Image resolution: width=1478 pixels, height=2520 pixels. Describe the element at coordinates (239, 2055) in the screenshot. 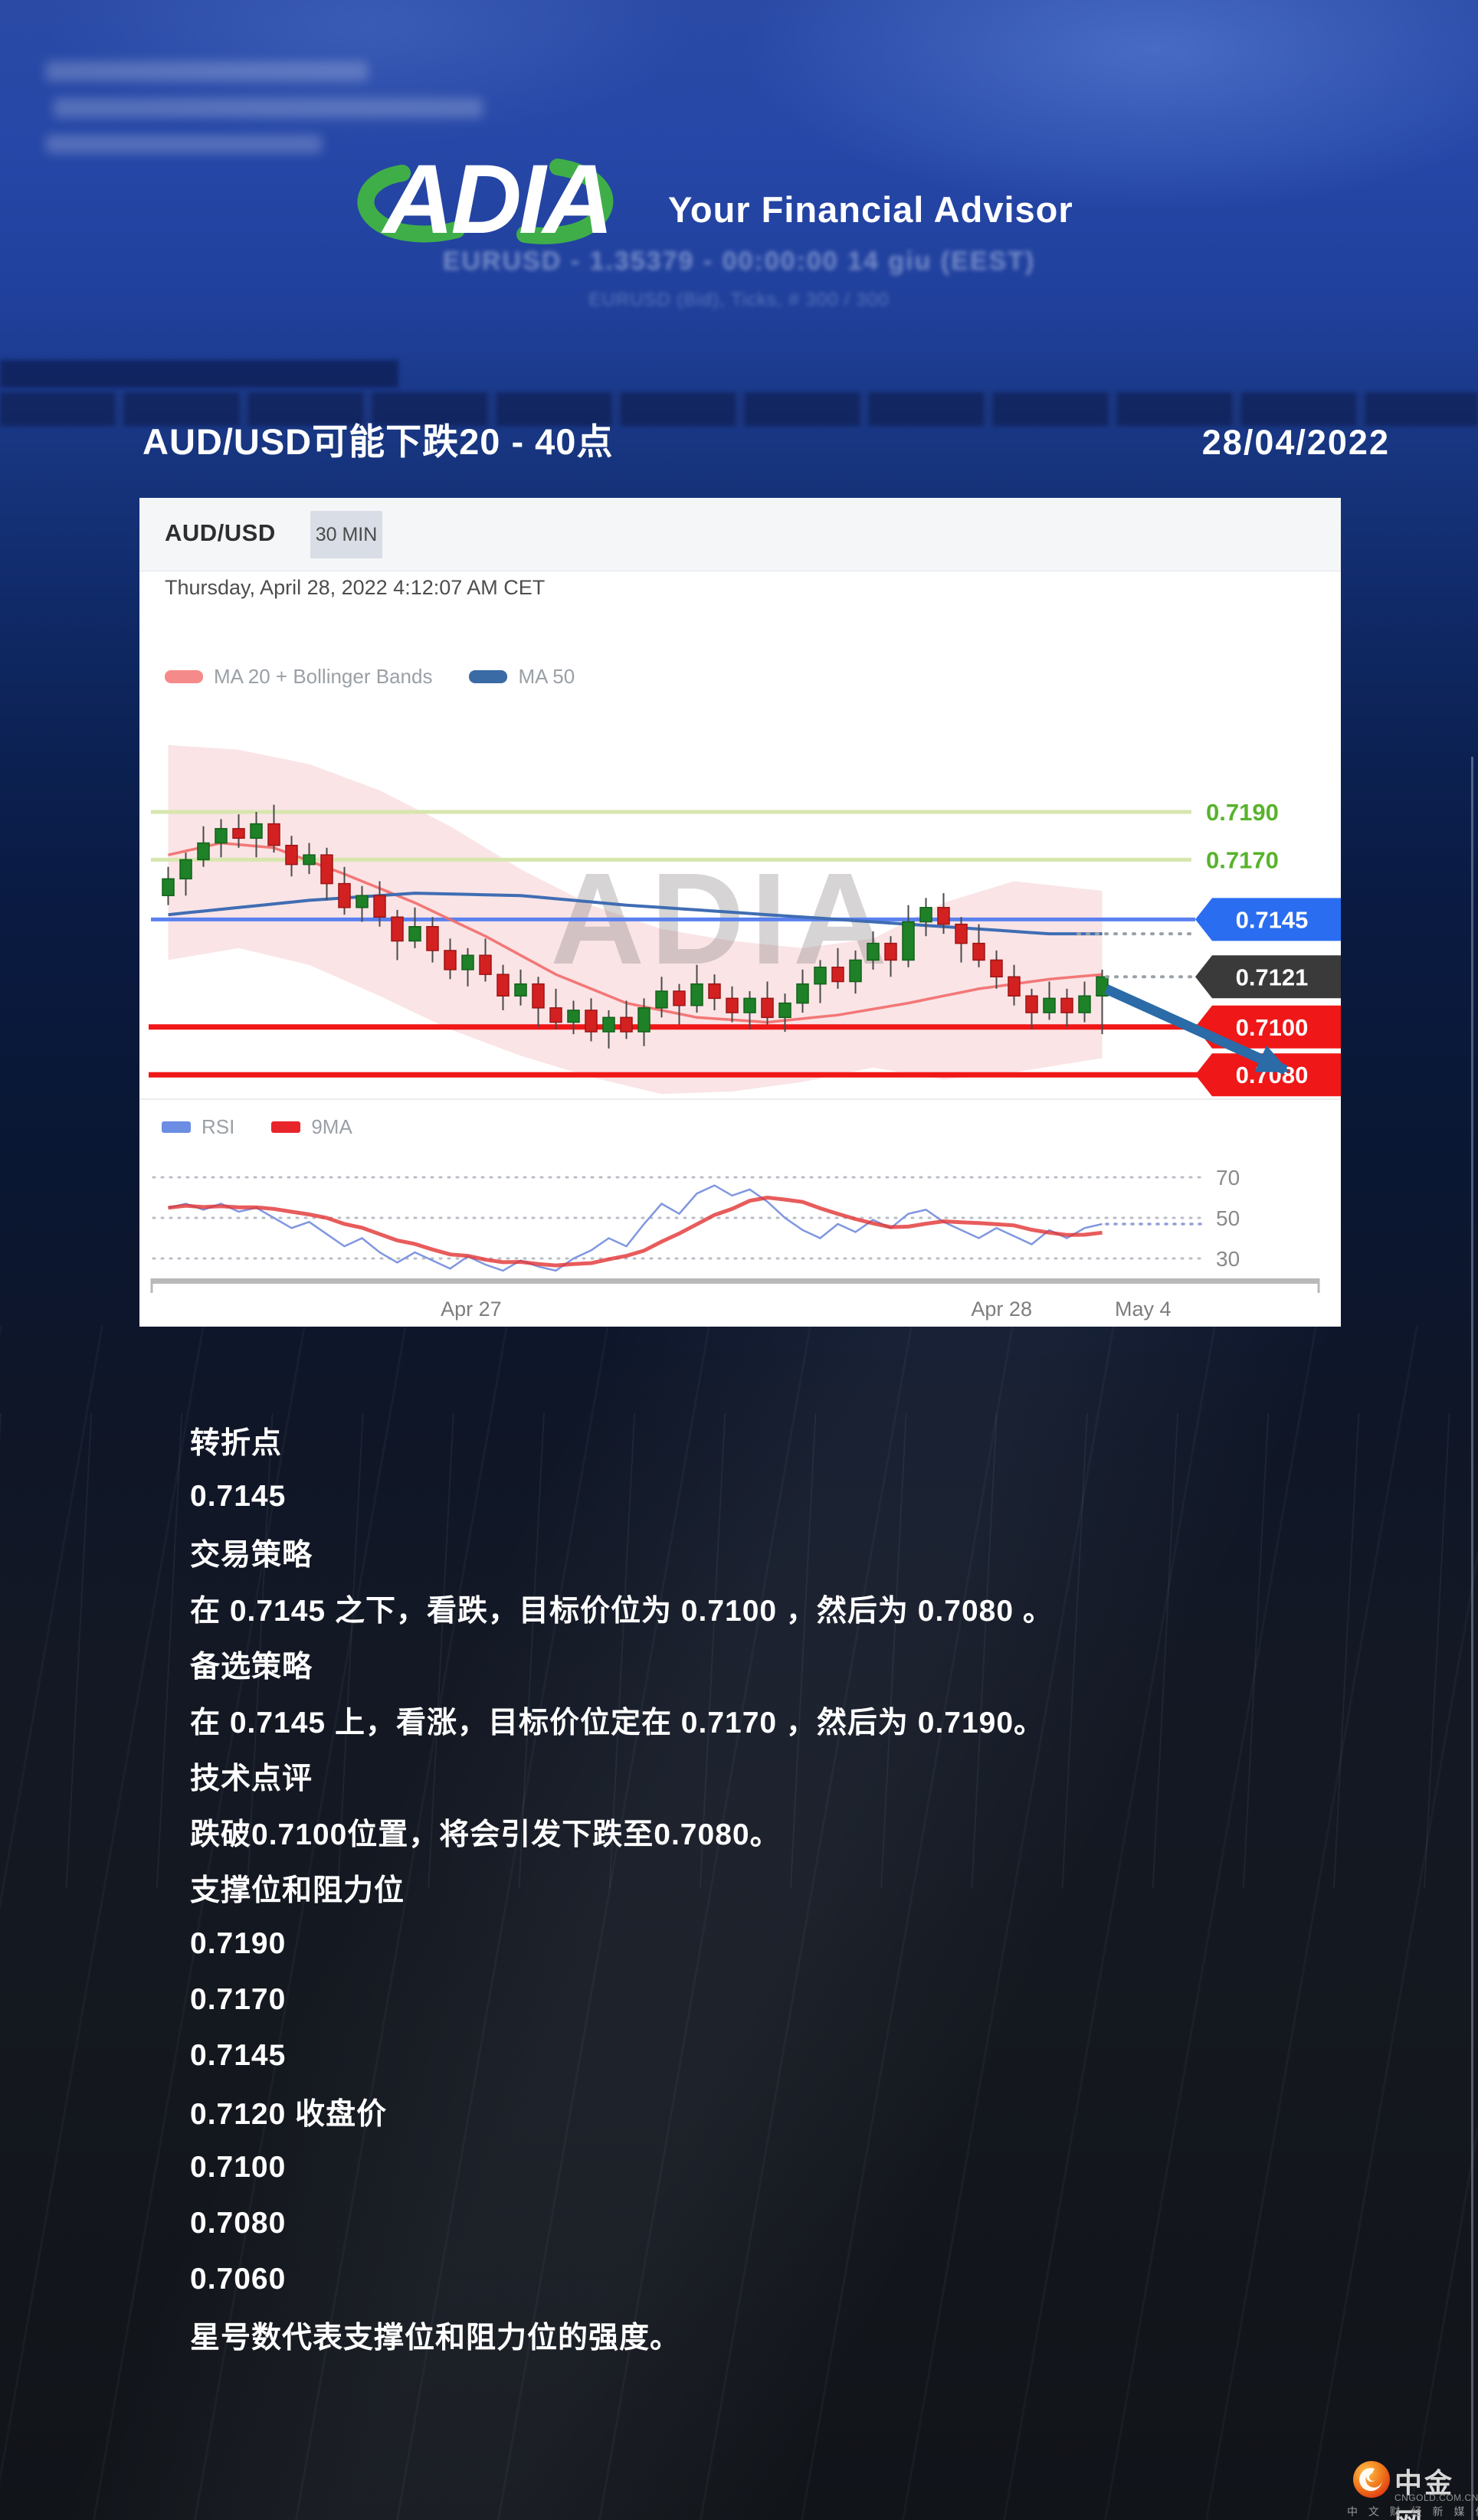

I see `analysis-line: 0.7145` at that location.